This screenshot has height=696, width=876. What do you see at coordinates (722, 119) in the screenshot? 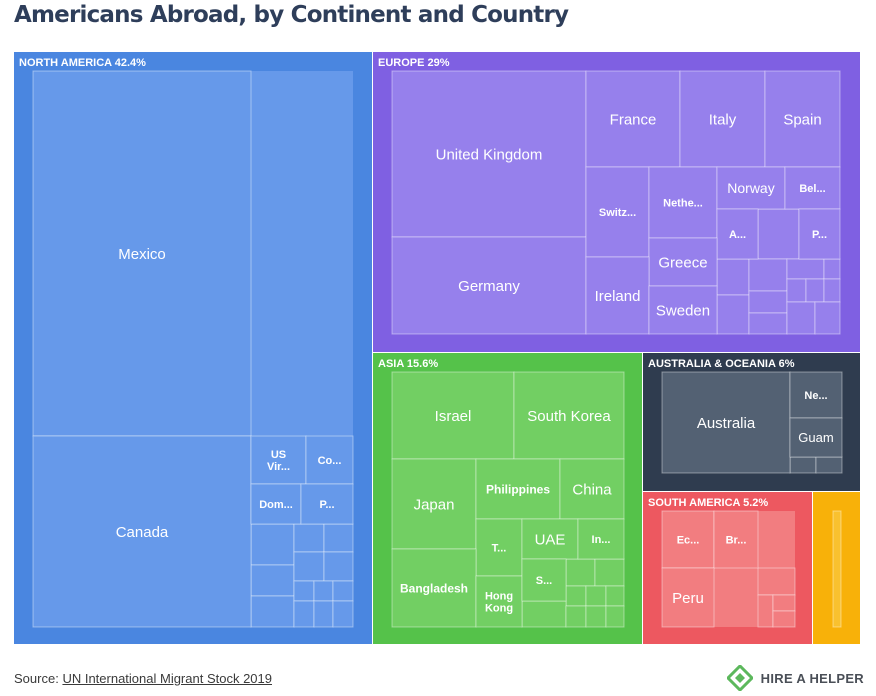
I see `country-tile-italy` at bounding box center [722, 119].